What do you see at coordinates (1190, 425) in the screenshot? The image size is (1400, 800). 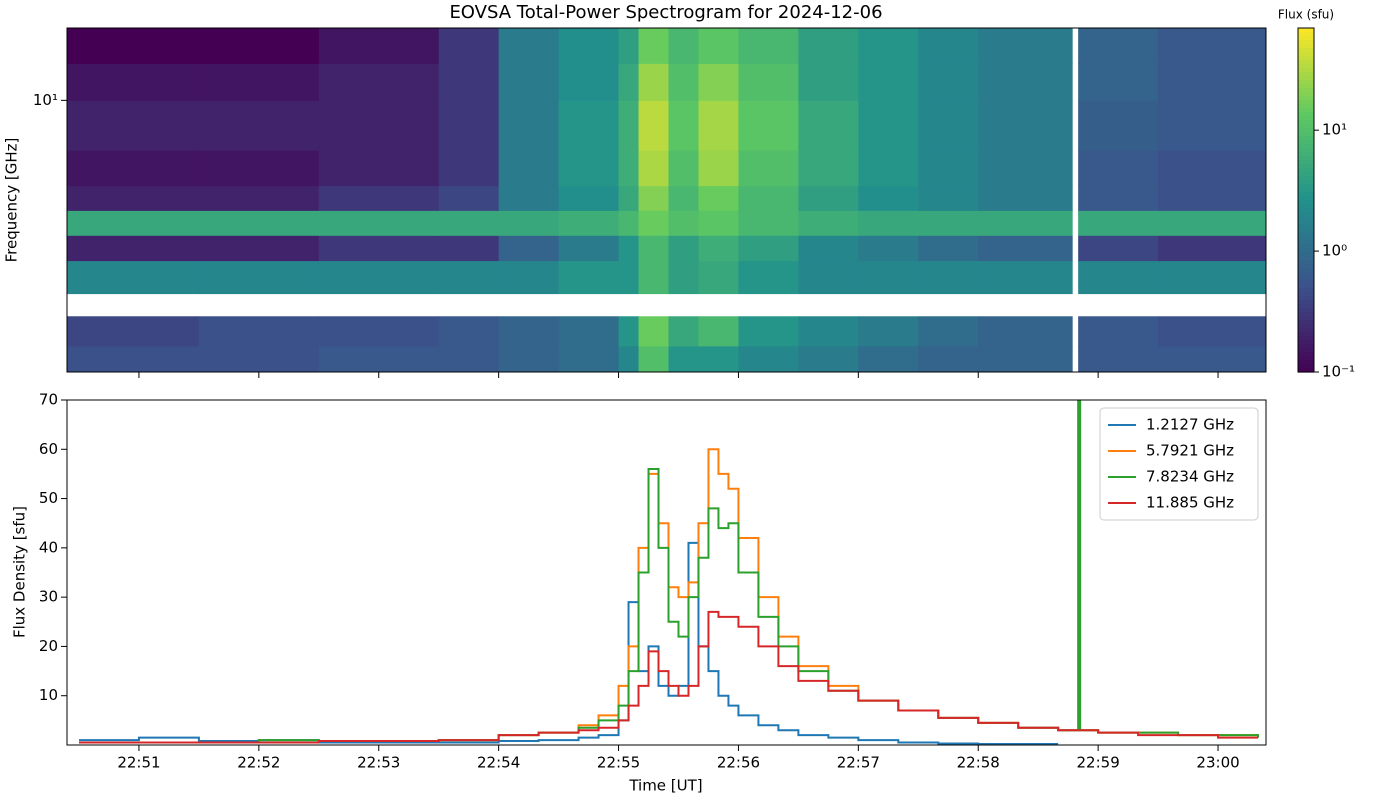 I see `legend-label: 1.2127 GHz` at bounding box center [1190, 425].